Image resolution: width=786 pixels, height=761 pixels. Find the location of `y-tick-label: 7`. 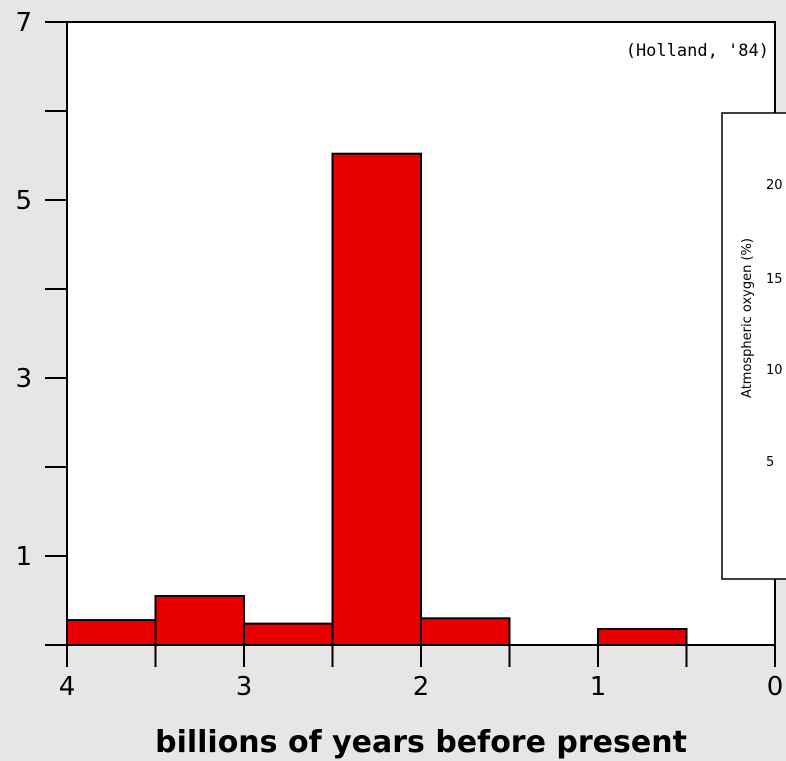

y-tick-label: 7 is located at coordinates (23, 23).